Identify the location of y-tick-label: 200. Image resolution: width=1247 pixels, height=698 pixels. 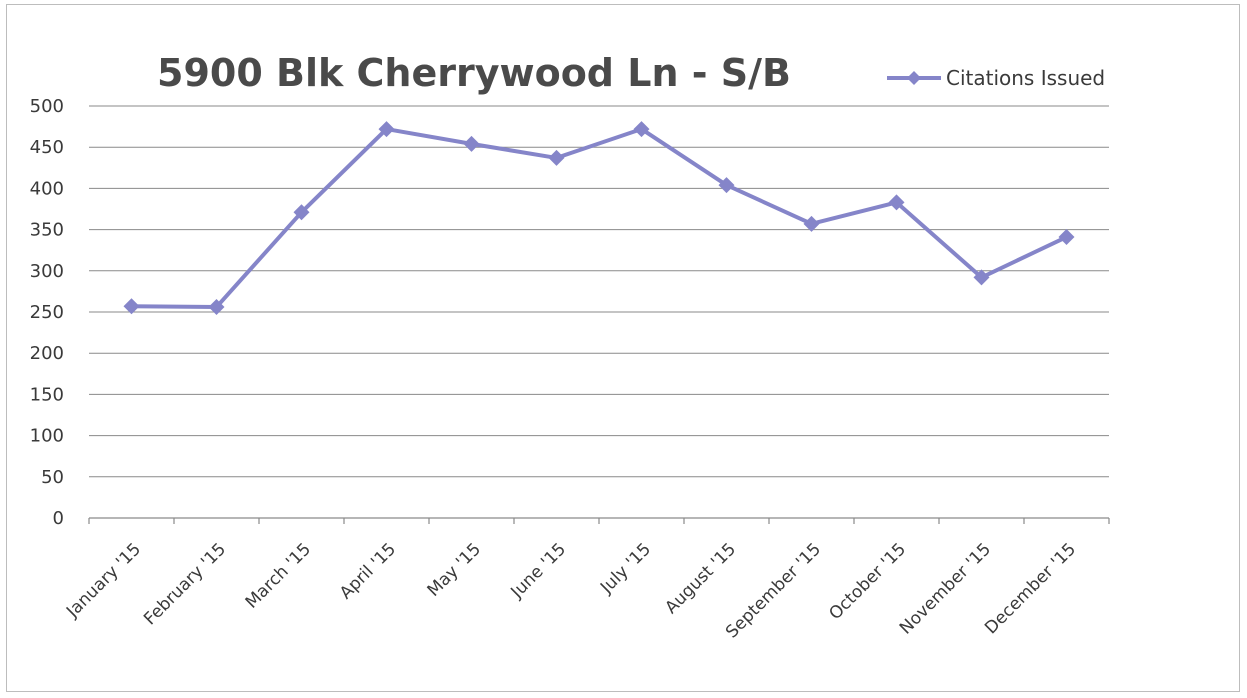
(47, 353).